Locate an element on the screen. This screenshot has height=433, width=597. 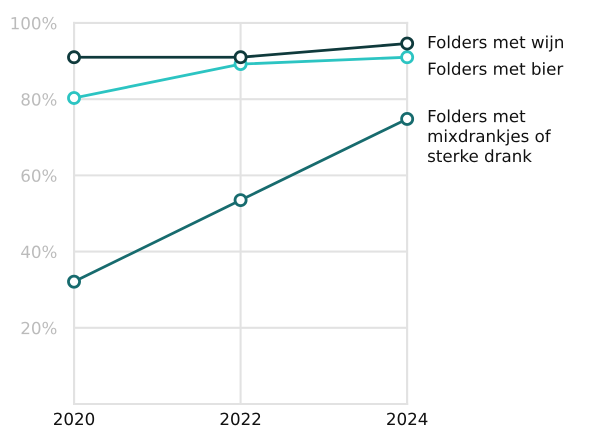
series-label: Folders met bier is located at coordinates (496, 69).